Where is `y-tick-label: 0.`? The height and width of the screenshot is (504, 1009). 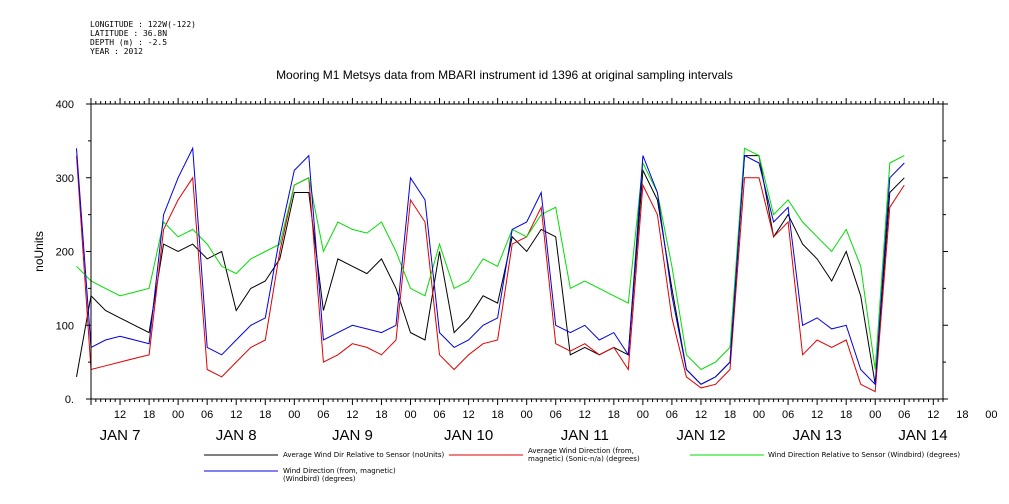 y-tick-label: 0. is located at coordinates (69, 400).